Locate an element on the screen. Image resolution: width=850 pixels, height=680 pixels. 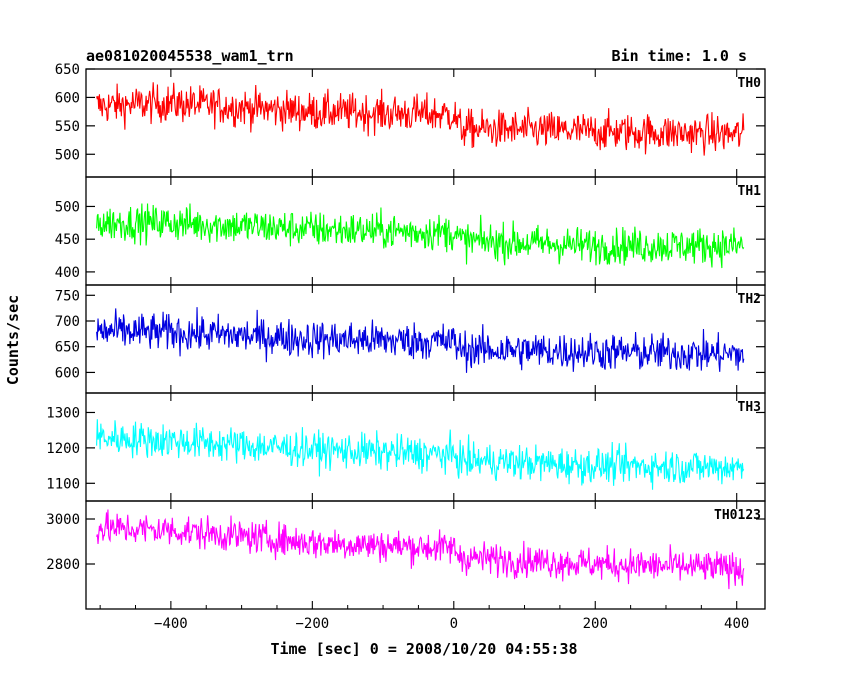
series-line-th0 is located at coordinates (420, 119).